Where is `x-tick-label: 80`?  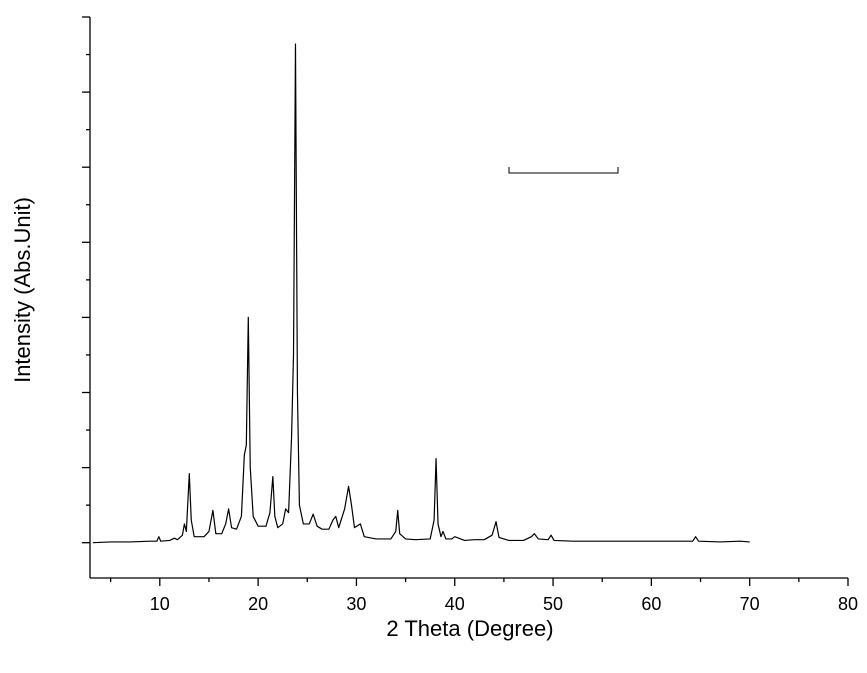
x-tick-label: 80 is located at coordinates (848, 604).